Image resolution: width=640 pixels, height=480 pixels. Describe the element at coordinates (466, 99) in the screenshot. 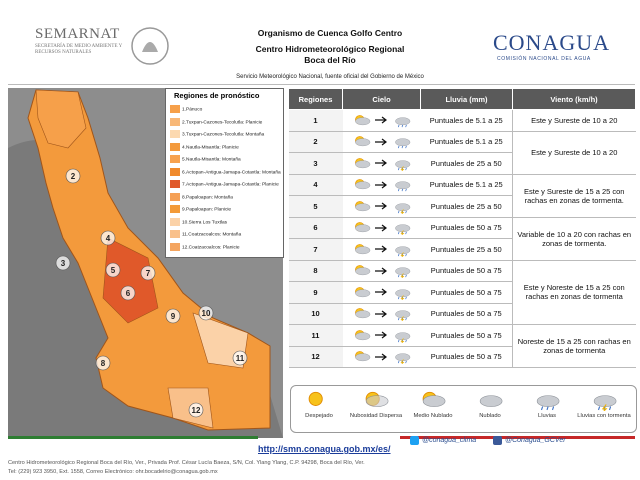

I see `column-header: Lluvia (mm)` at that location.